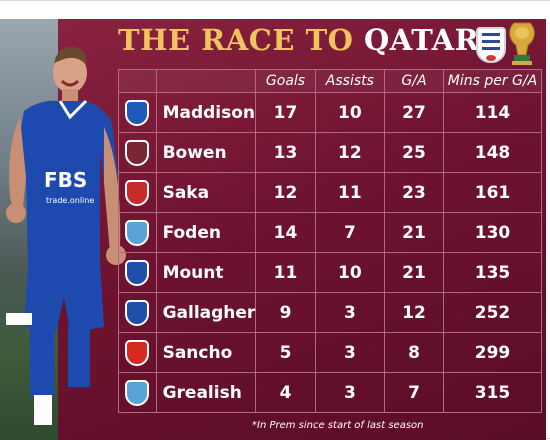  Describe the element at coordinates (285, 312) in the screenshot. I see `goals-value: 9` at that location.